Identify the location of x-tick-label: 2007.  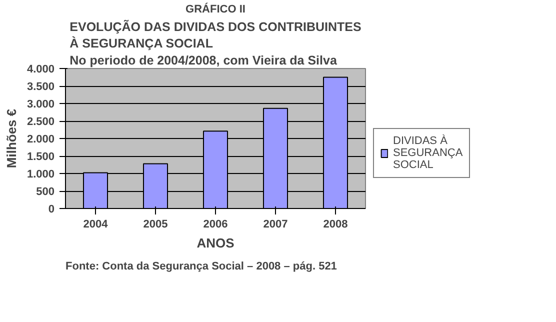
(275, 224).